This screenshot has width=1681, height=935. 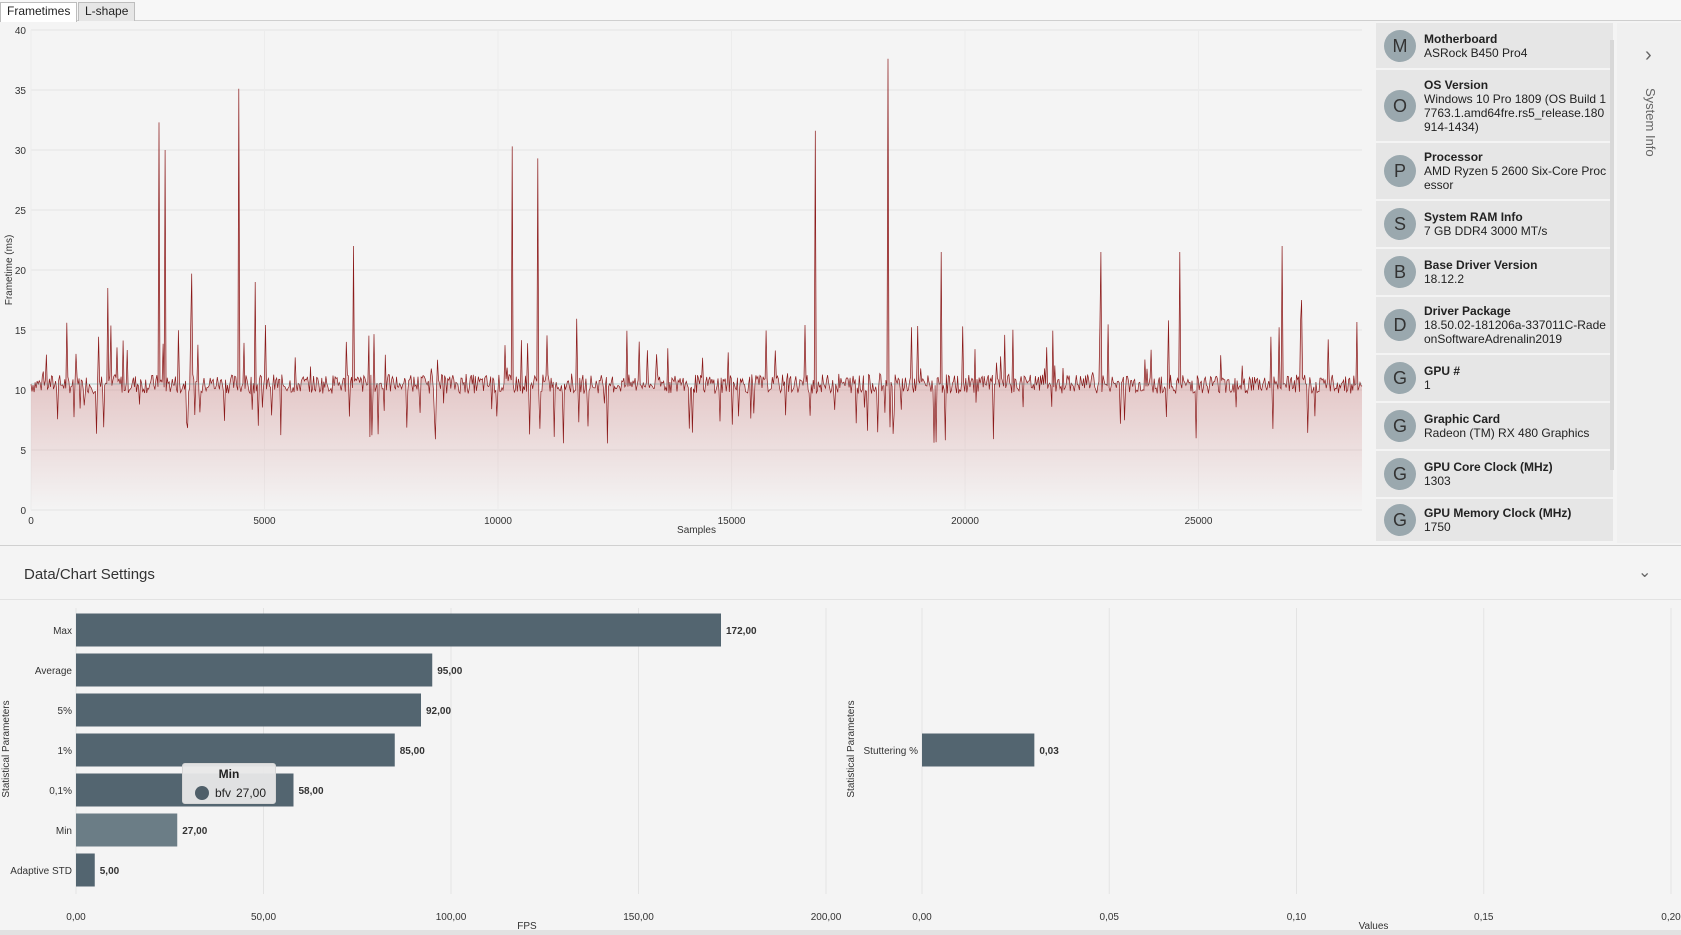 I want to click on system-info-label: System Info, so click(x=1650, y=122).